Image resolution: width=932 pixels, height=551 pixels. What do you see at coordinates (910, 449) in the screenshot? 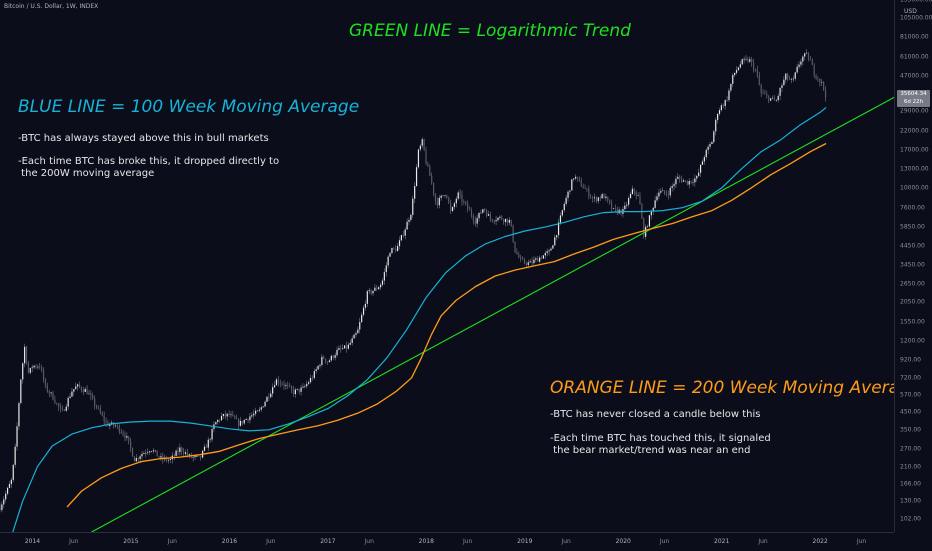
I see `price-tick-label: 270.00` at bounding box center [910, 449].